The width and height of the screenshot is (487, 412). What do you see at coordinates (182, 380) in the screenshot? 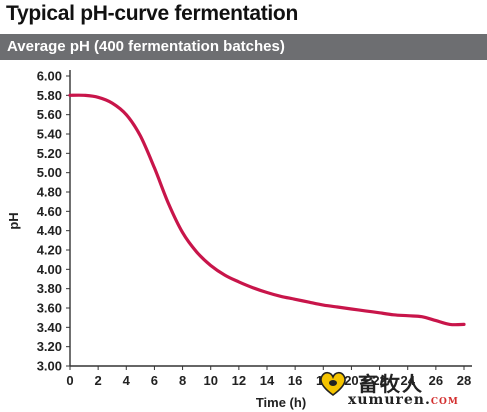
I see `x-tick-label: 8` at bounding box center [182, 380].